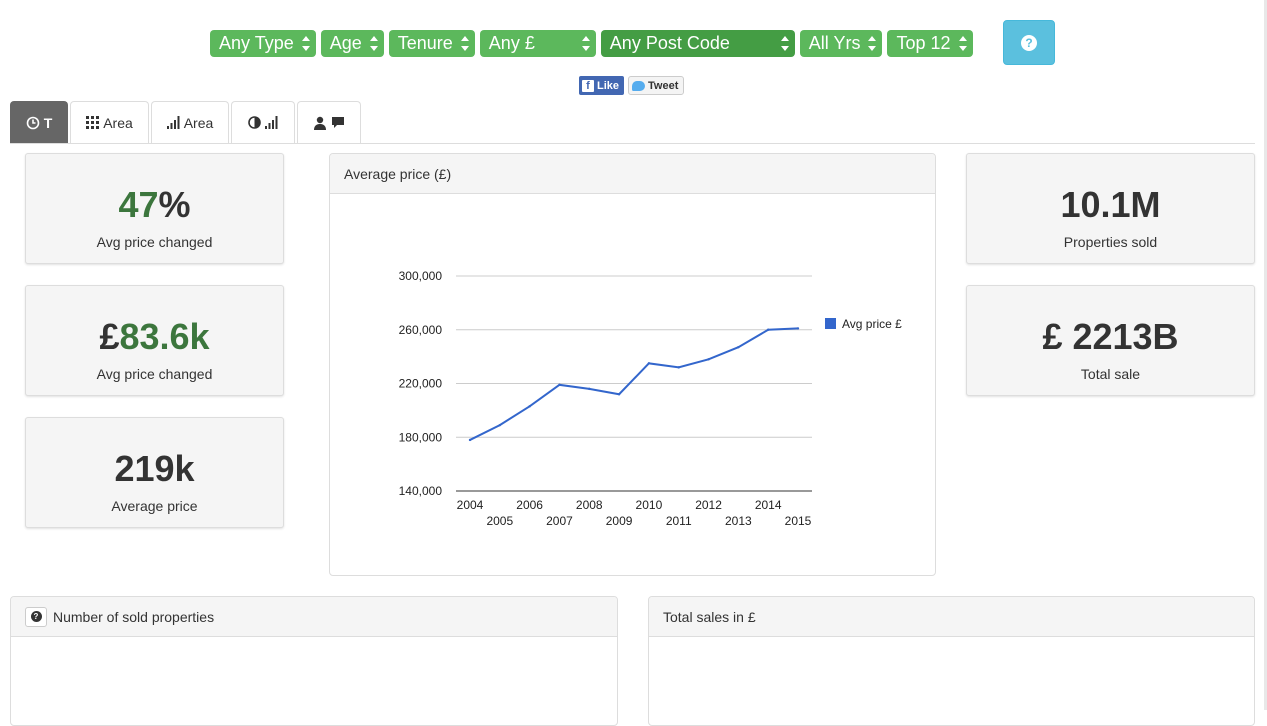  Describe the element at coordinates (679, 521) in the screenshot. I see `x-tick-label: 2011` at that location.